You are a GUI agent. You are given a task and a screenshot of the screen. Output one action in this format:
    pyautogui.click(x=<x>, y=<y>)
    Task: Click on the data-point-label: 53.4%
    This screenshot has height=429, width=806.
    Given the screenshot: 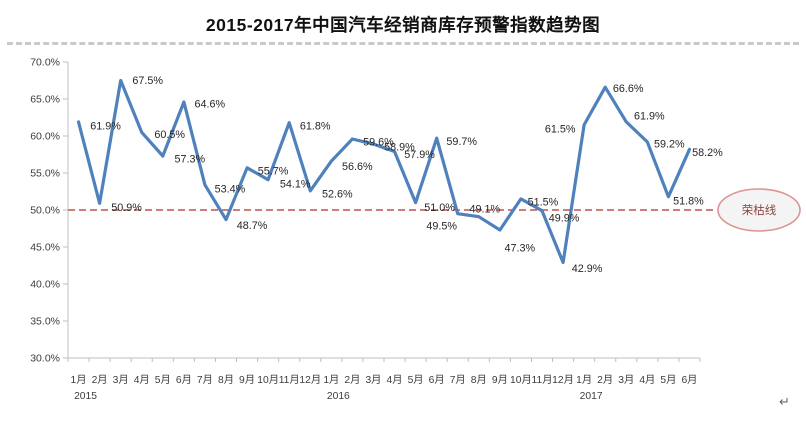 What is the action you would take?
    pyautogui.click(x=230, y=189)
    